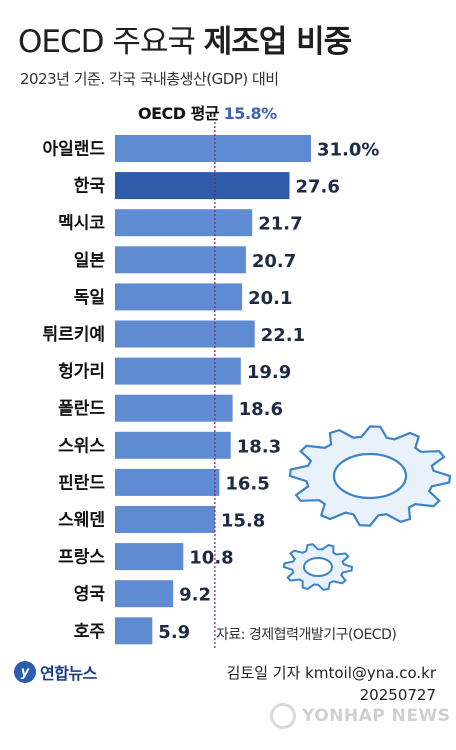 The height and width of the screenshot is (750, 456). I want to click on value-label: 18.3, so click(259, 446).